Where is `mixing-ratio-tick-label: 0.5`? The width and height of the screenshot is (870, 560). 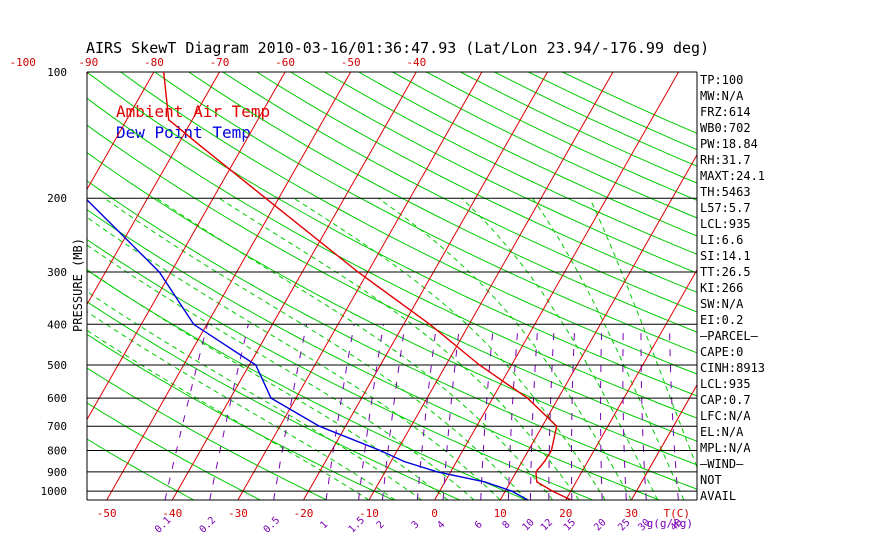
mixing-ratio-tick-label: 0.5 is located at coordinates (272, 525).